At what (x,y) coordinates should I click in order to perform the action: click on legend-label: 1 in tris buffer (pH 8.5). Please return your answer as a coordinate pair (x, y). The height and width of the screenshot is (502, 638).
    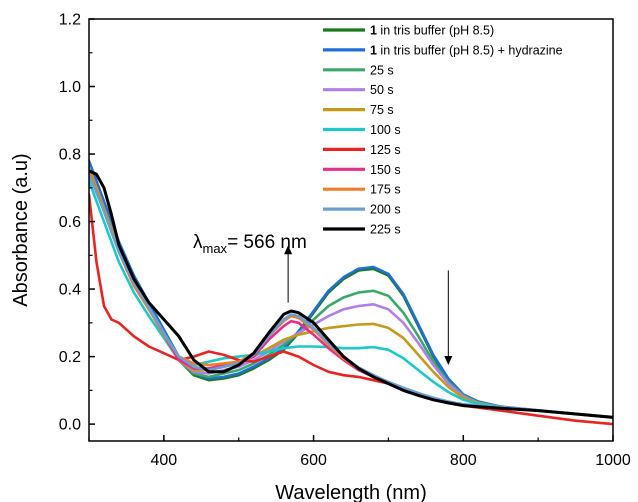
    Looking at the image, I should click on (432, 31).